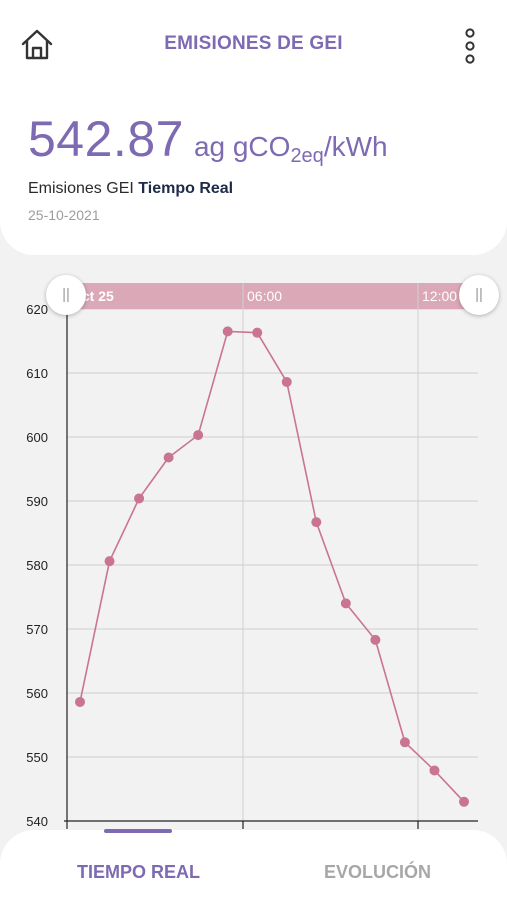 The image size is (507, 900). I want to click on emissions-value-display: 542.87 ag gCO2eq/kWh, so click(208, 139).